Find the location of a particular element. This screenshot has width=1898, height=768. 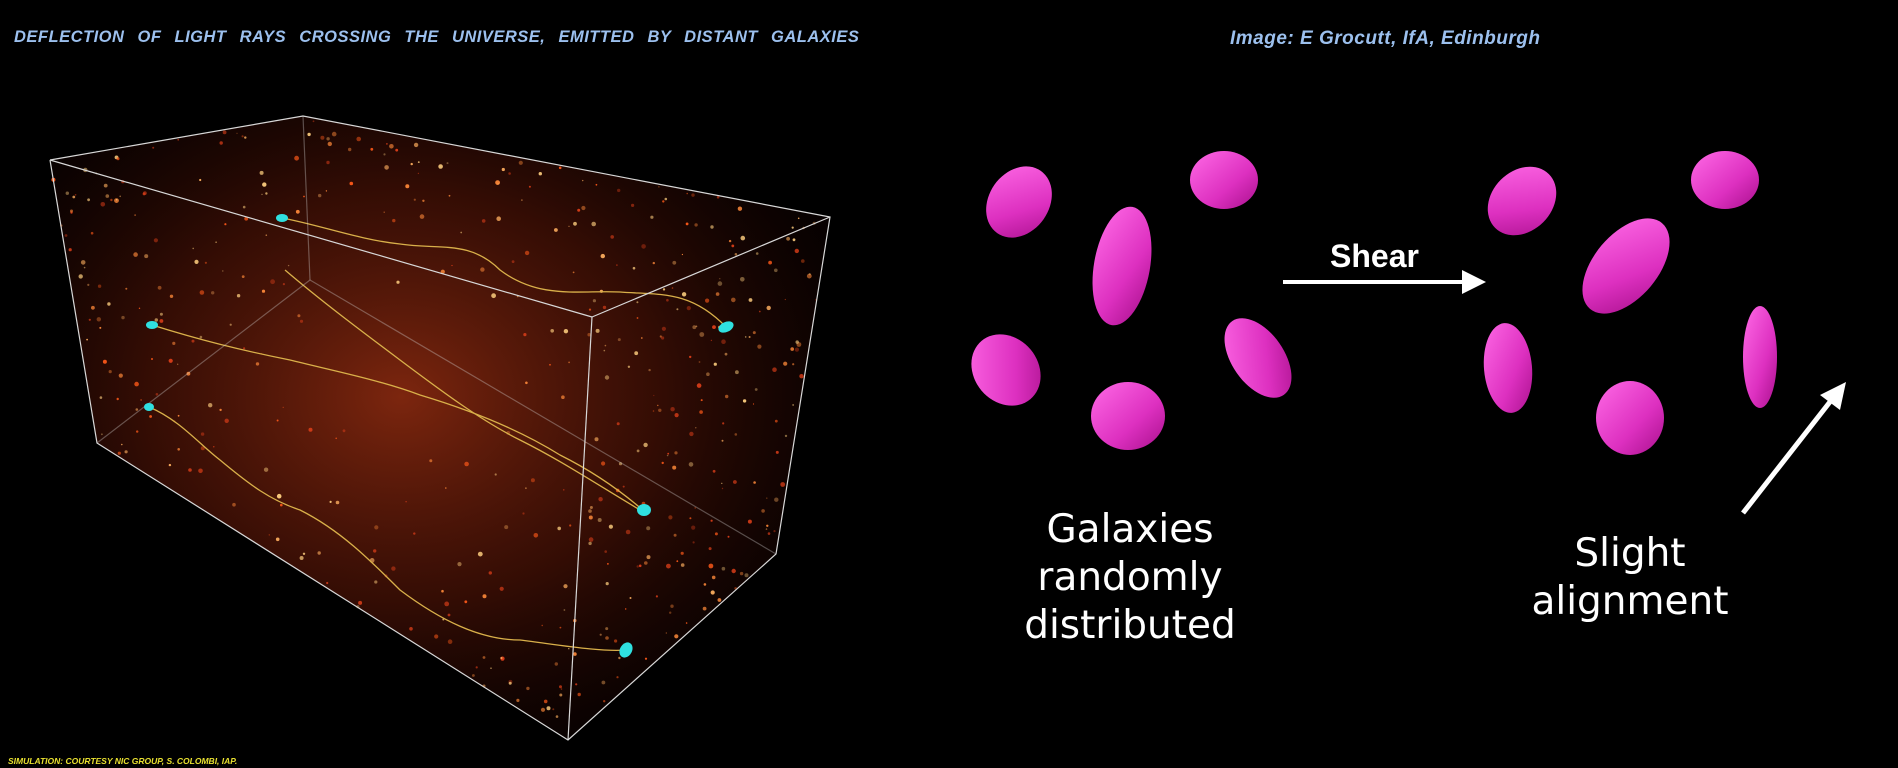

light-ray is located at coordinates (398, 418).